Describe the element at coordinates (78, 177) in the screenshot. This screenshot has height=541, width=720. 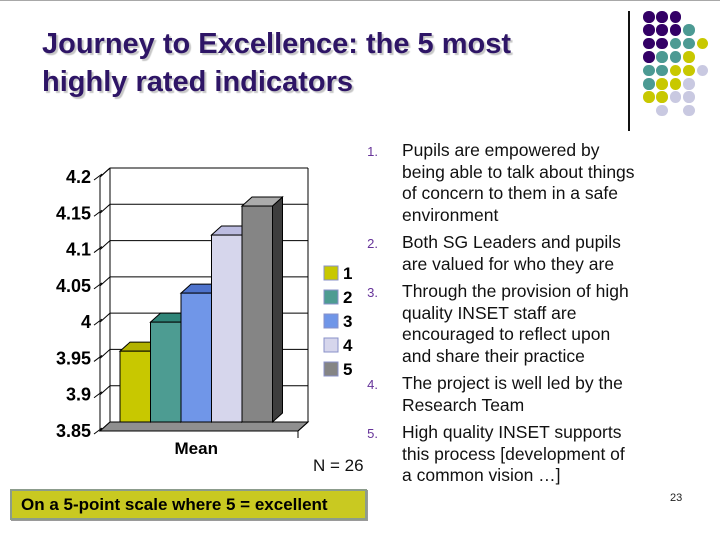
I see `y-tick-label: 4.2` at that location.